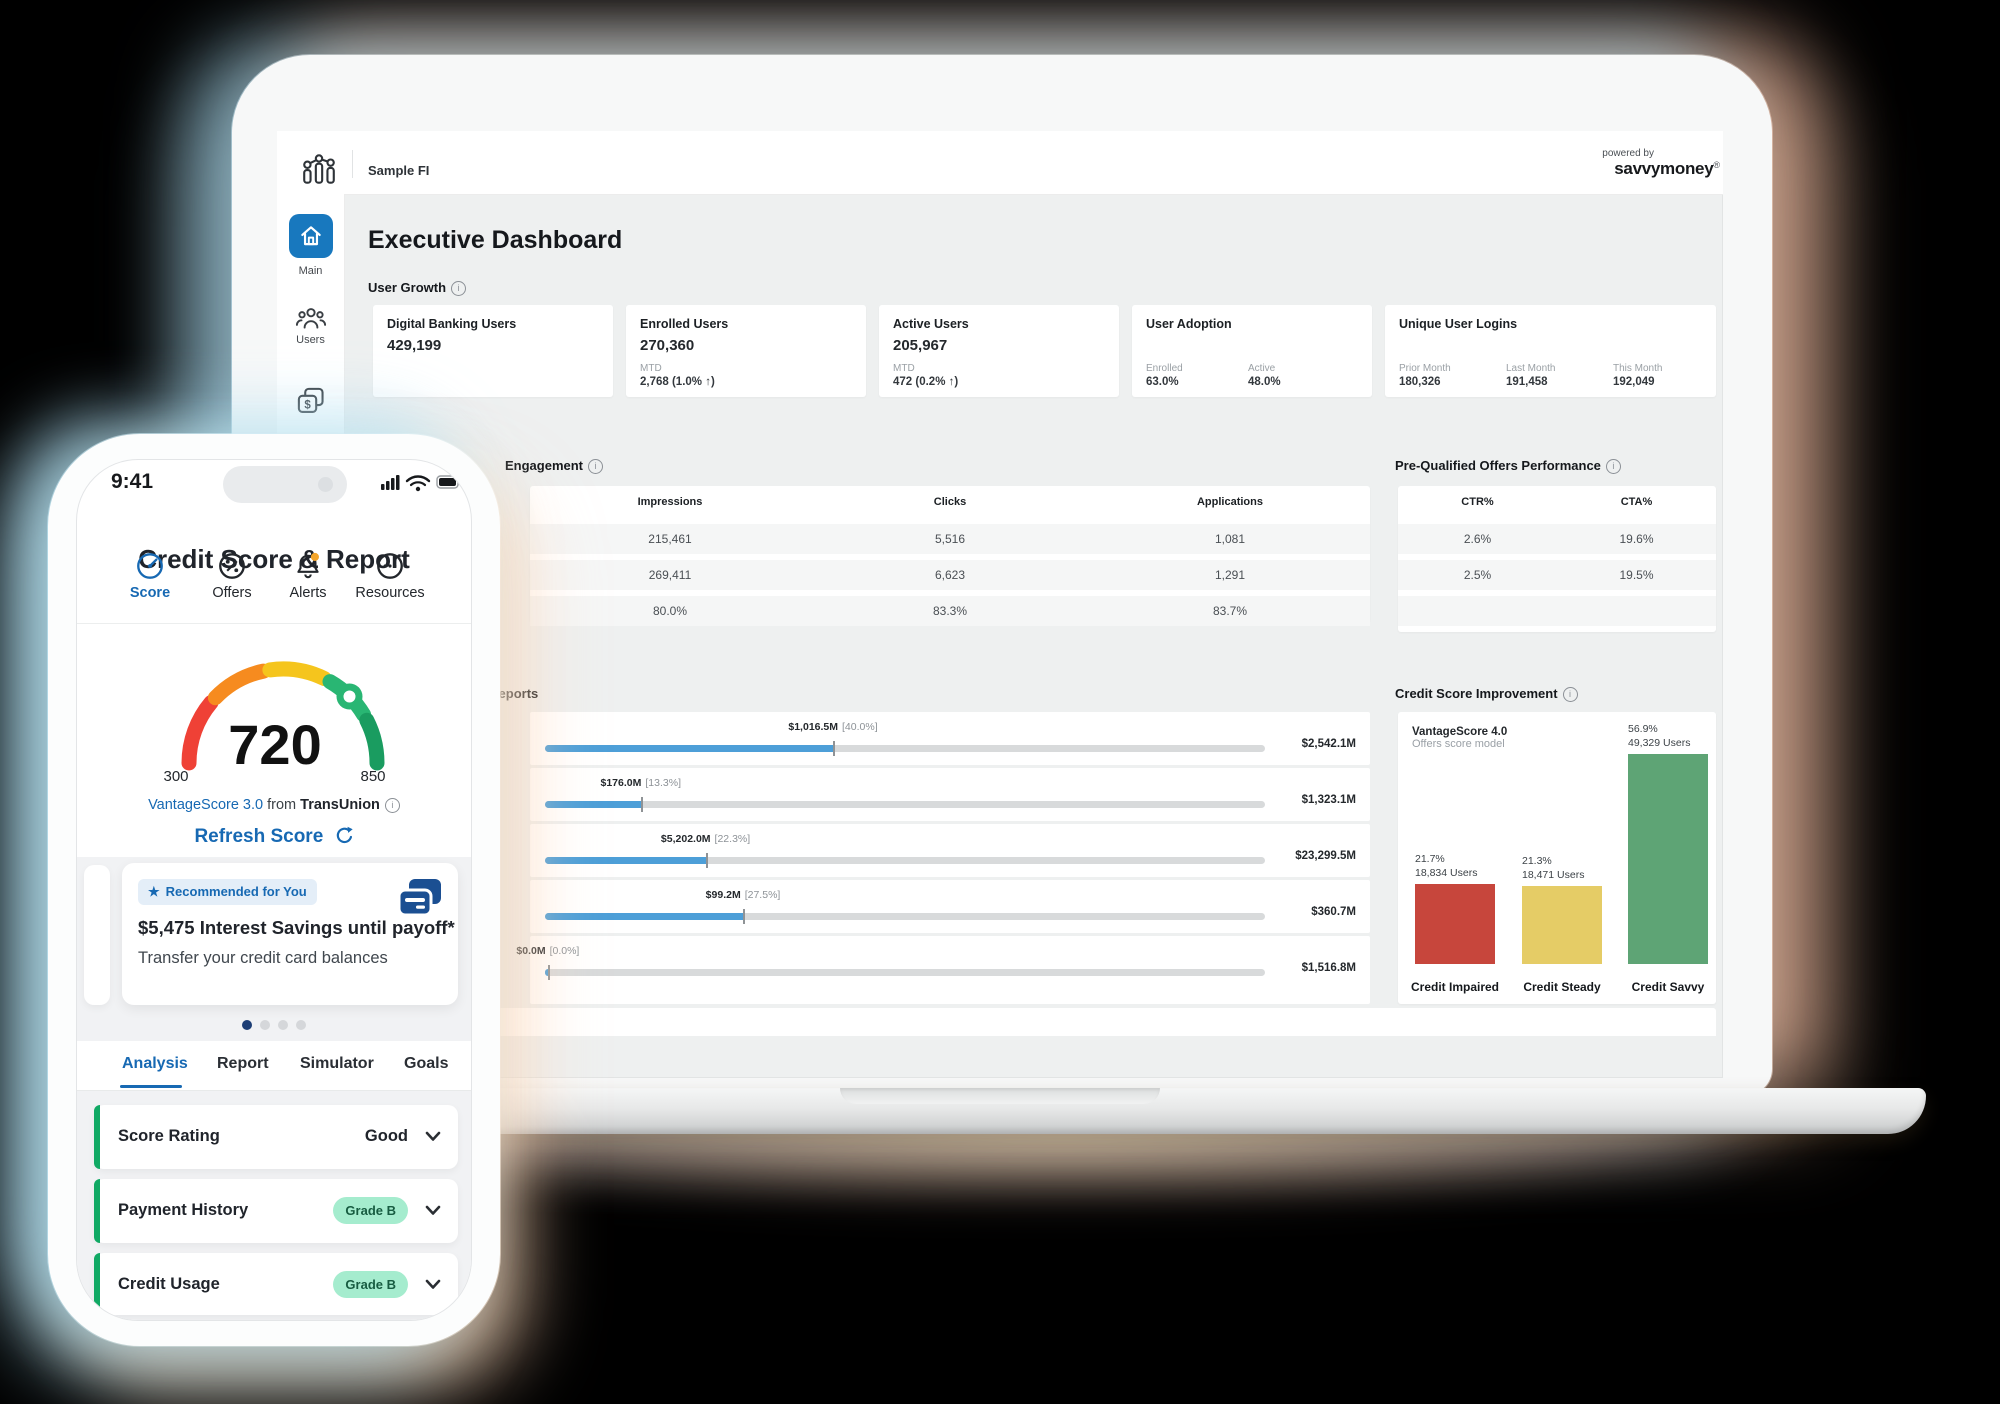 This screenshot has width=2000, height=1404. What do you see at coordinates (1628, 153) in the screenshot?
I see `powered-by-text: powered by` at bounding box center [1628, 153].